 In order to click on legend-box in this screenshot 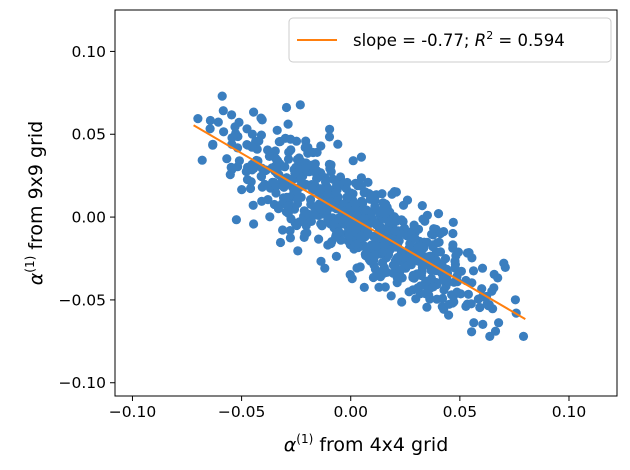, I will do `click(450, 40)`.